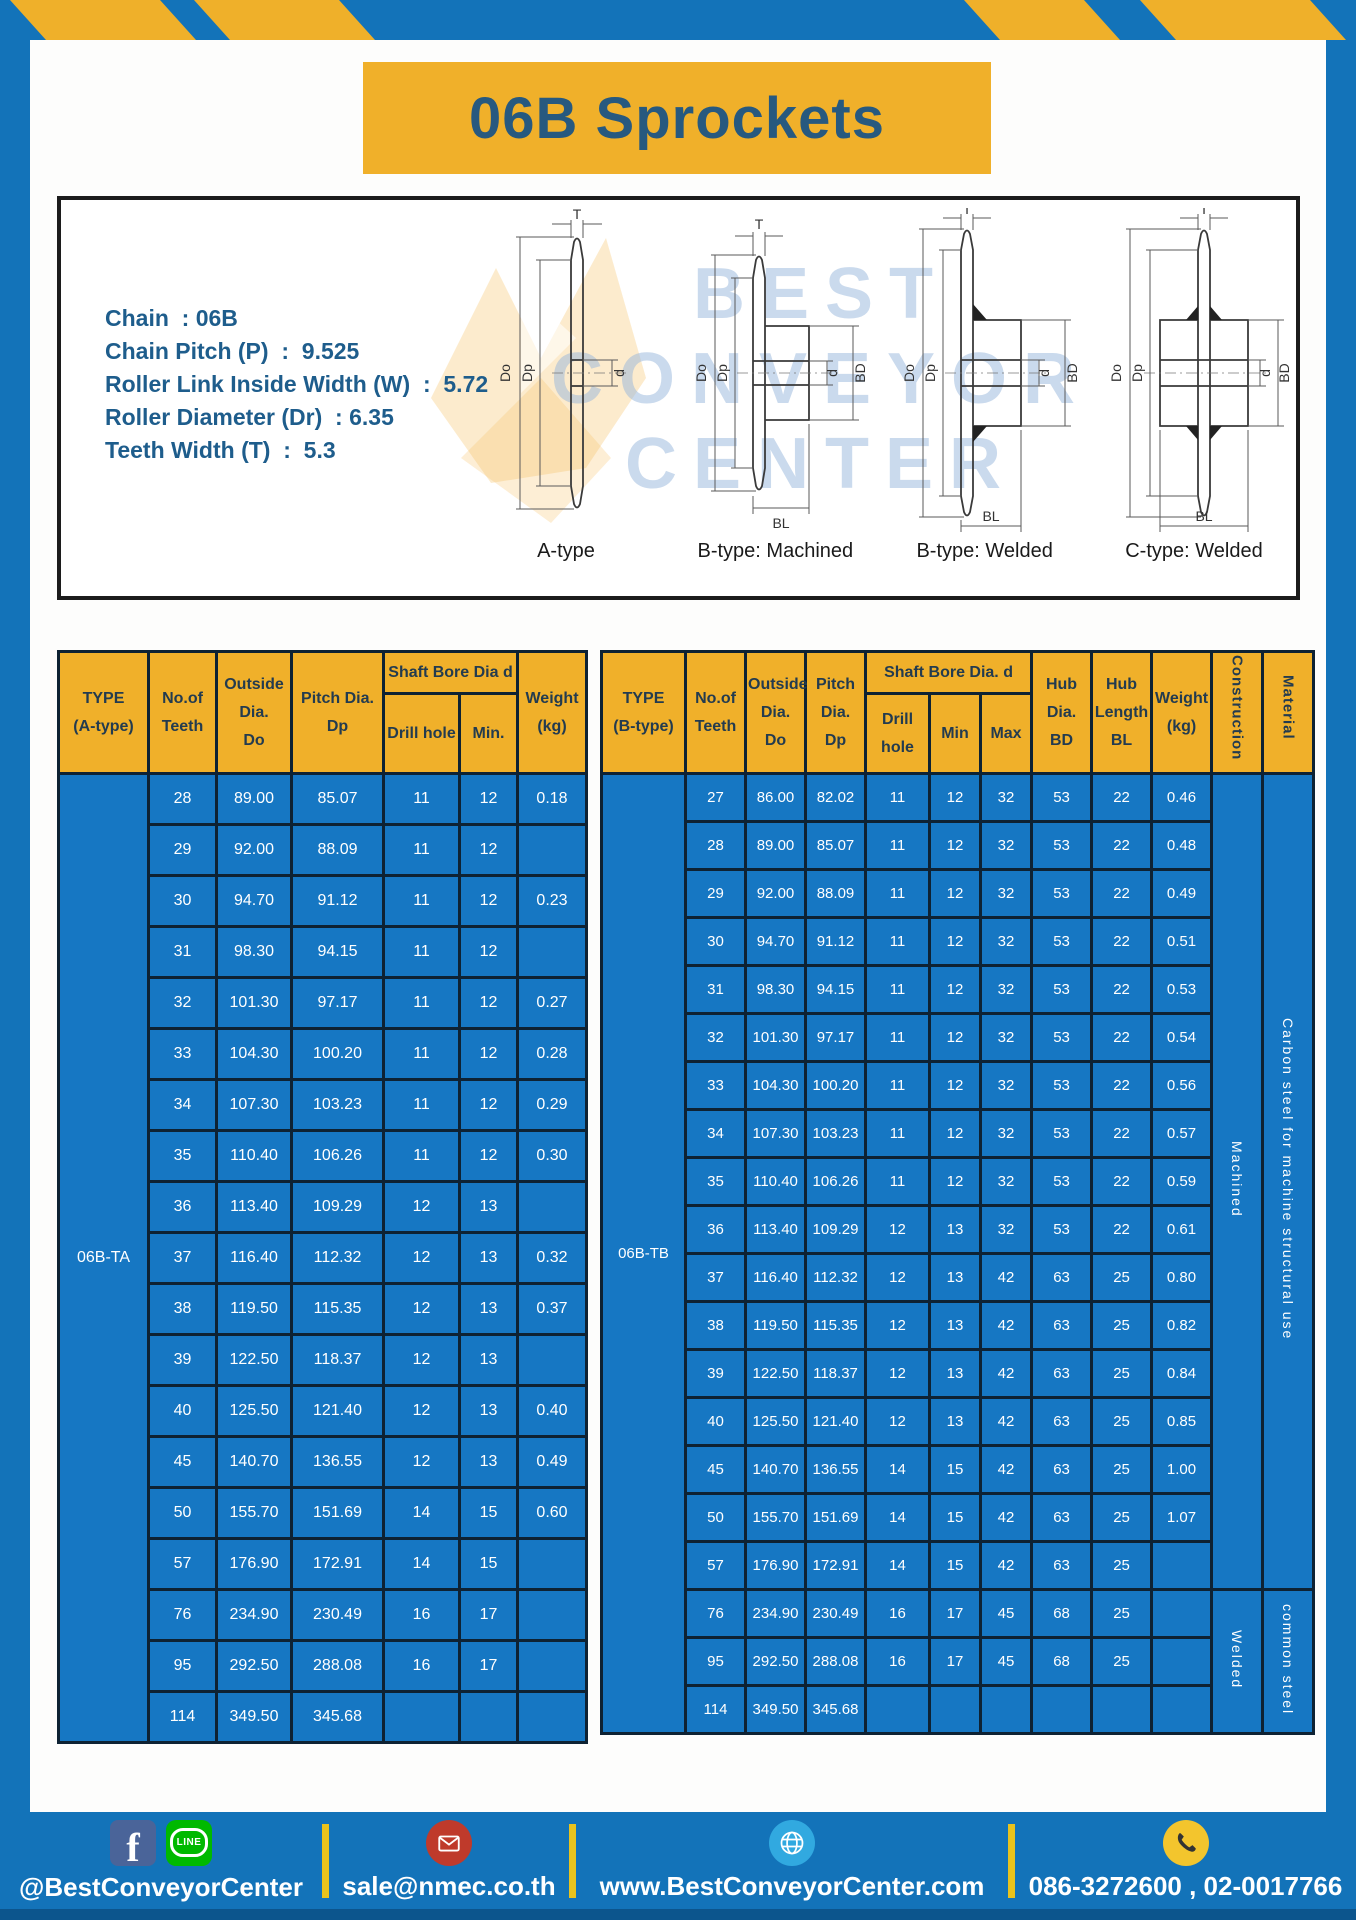 The width and height of the screenshot is (1356, 1920). I want to click on table-cell: 95, so click(182, 1666).